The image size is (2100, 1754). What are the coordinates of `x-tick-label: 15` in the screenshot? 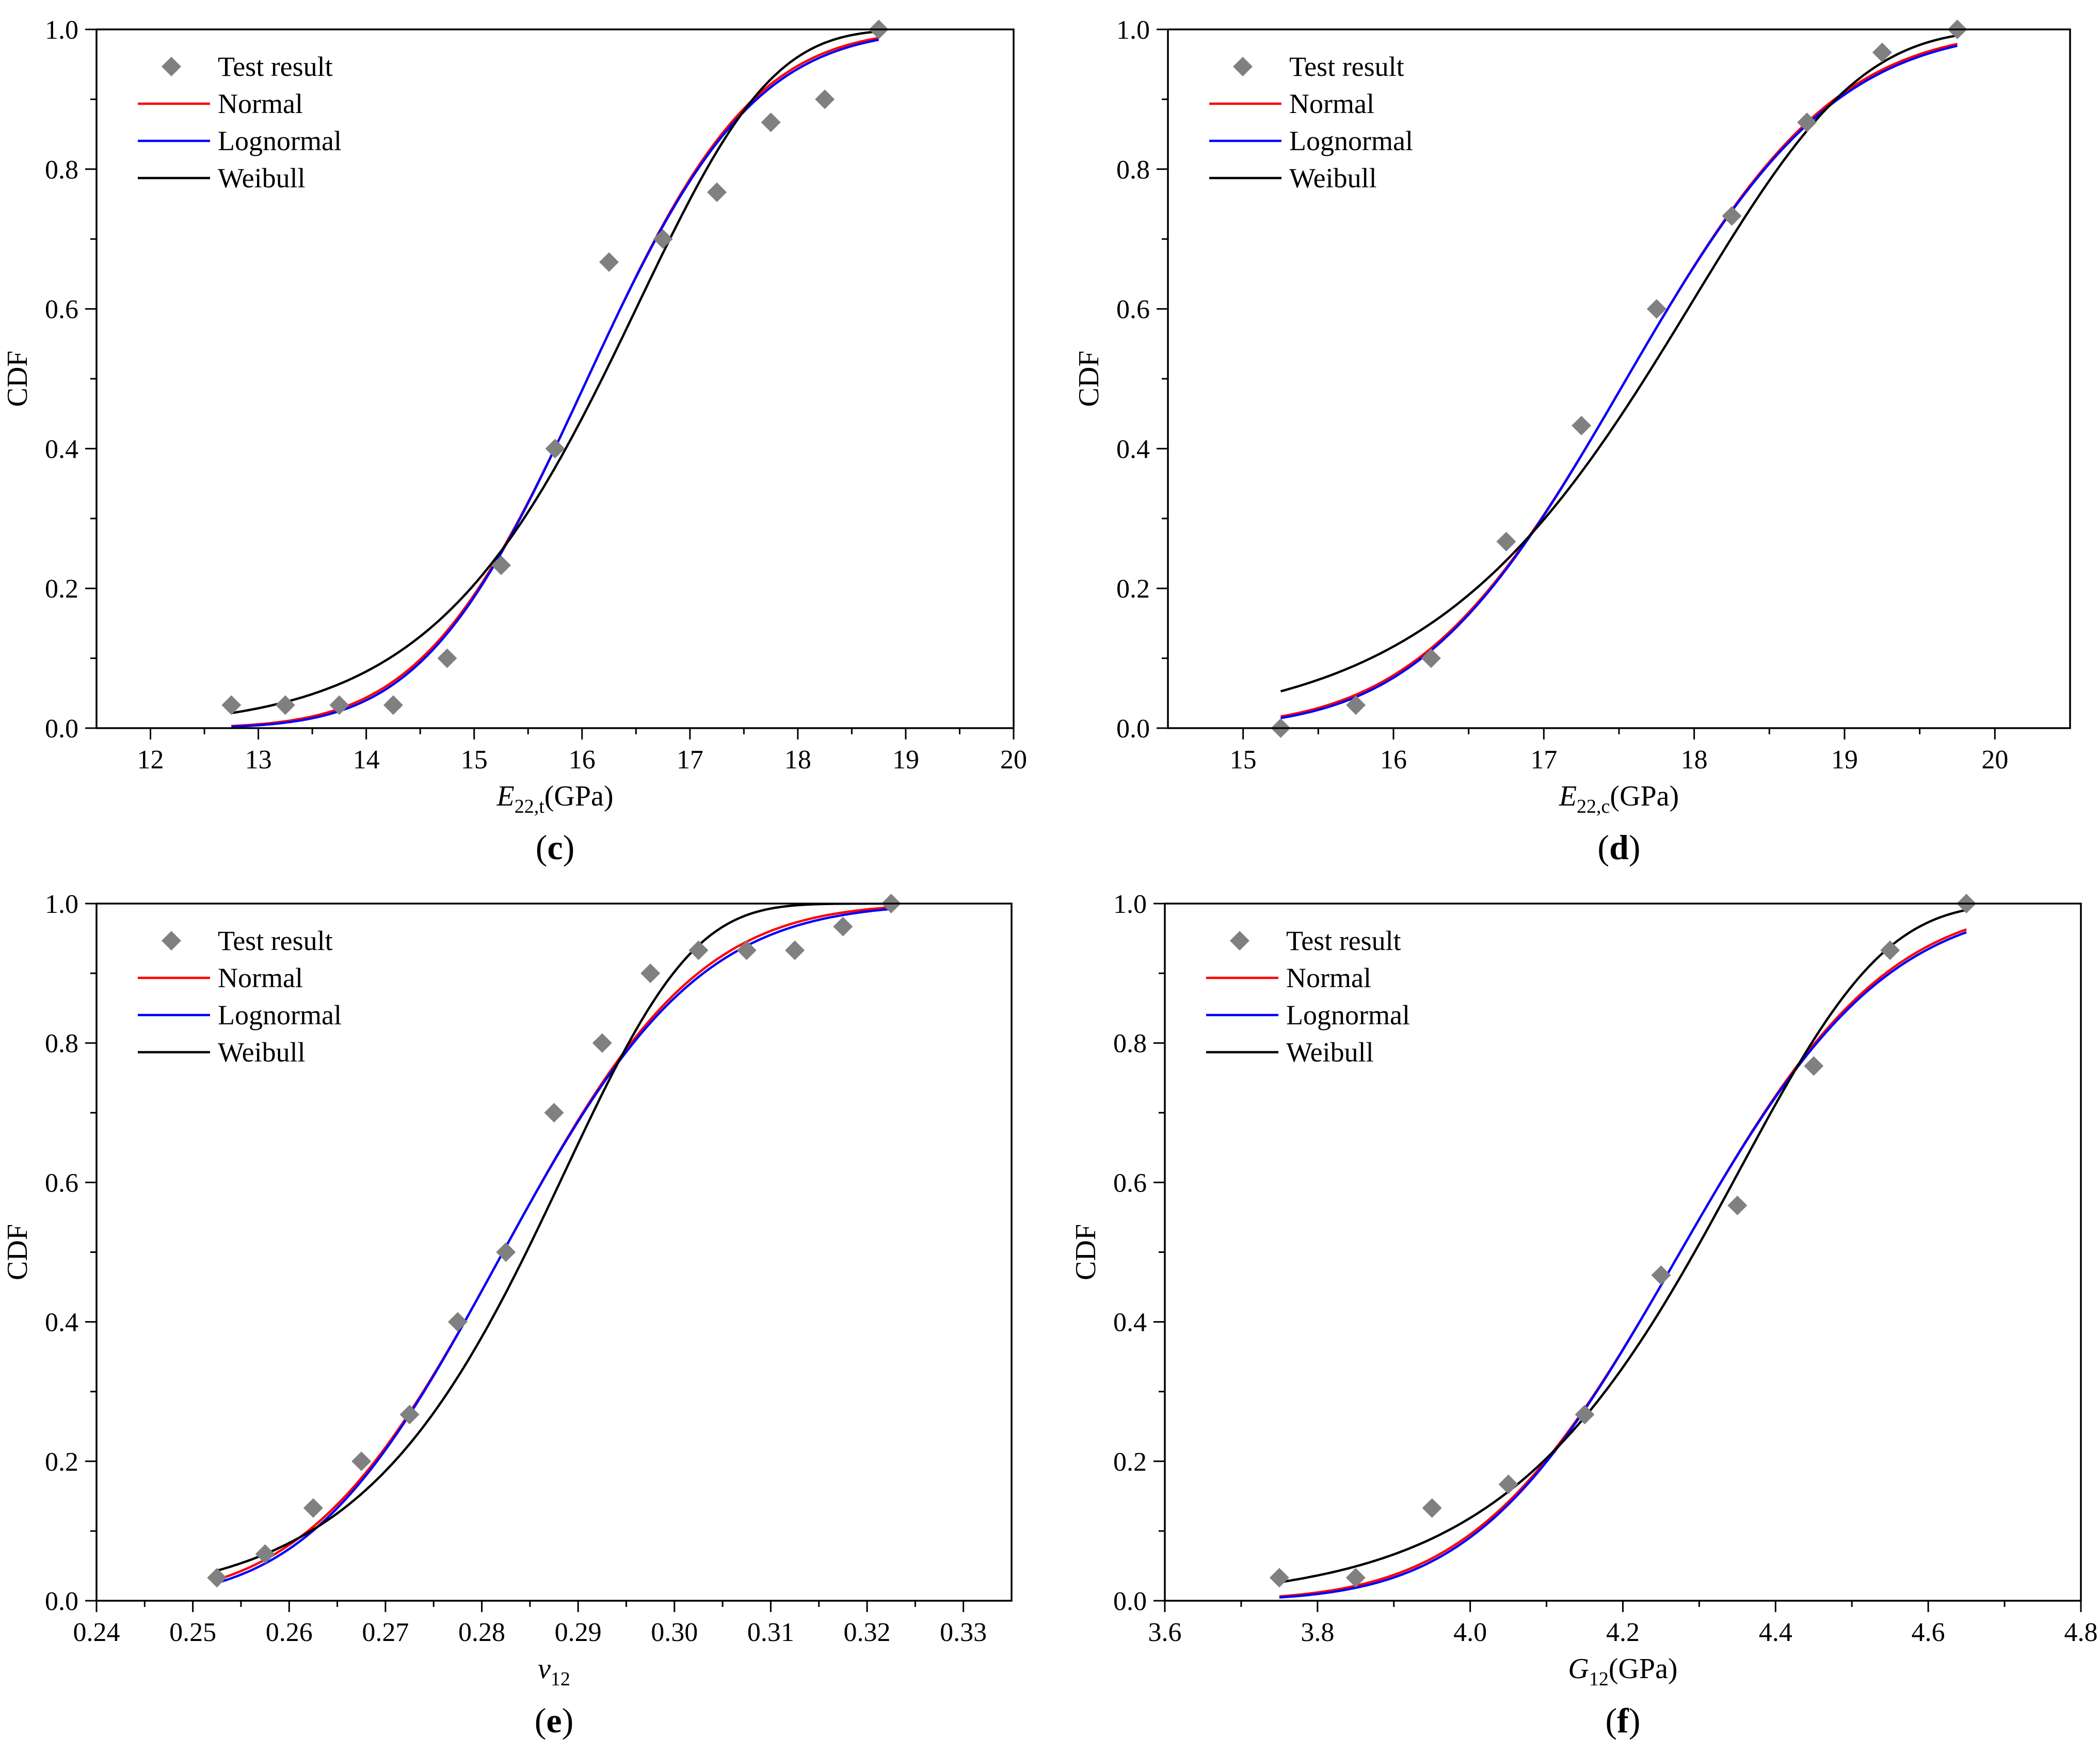 It's located at (1243, 760).